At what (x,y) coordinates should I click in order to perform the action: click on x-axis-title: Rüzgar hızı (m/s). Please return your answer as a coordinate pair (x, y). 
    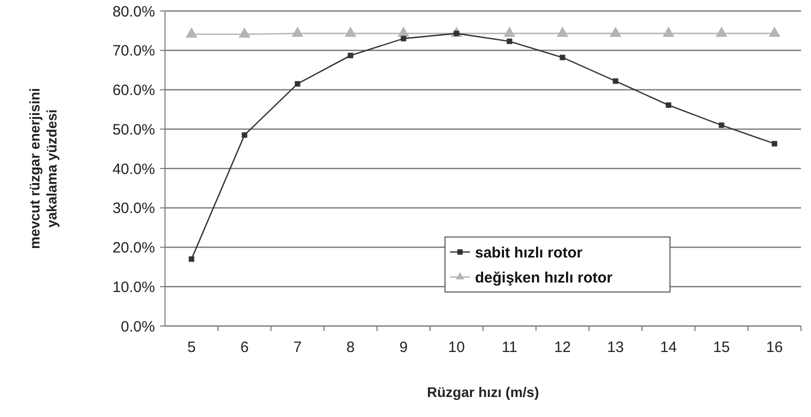
    Looking at the image, I should click on (483, 392).